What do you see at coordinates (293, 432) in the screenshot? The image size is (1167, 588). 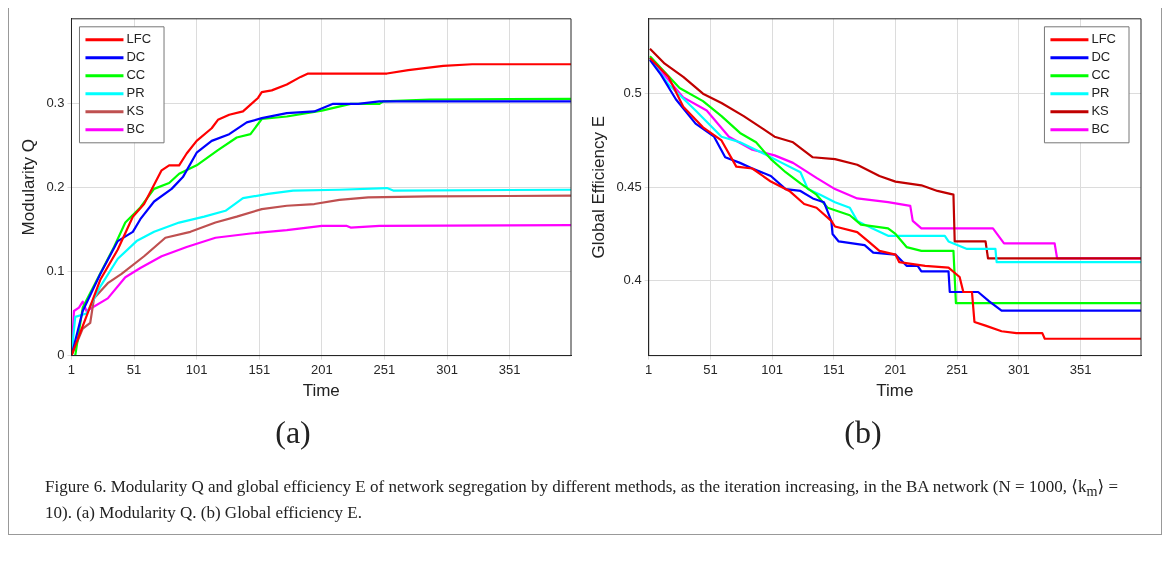 I see `text: (a)` at bounding box center [293, 432].